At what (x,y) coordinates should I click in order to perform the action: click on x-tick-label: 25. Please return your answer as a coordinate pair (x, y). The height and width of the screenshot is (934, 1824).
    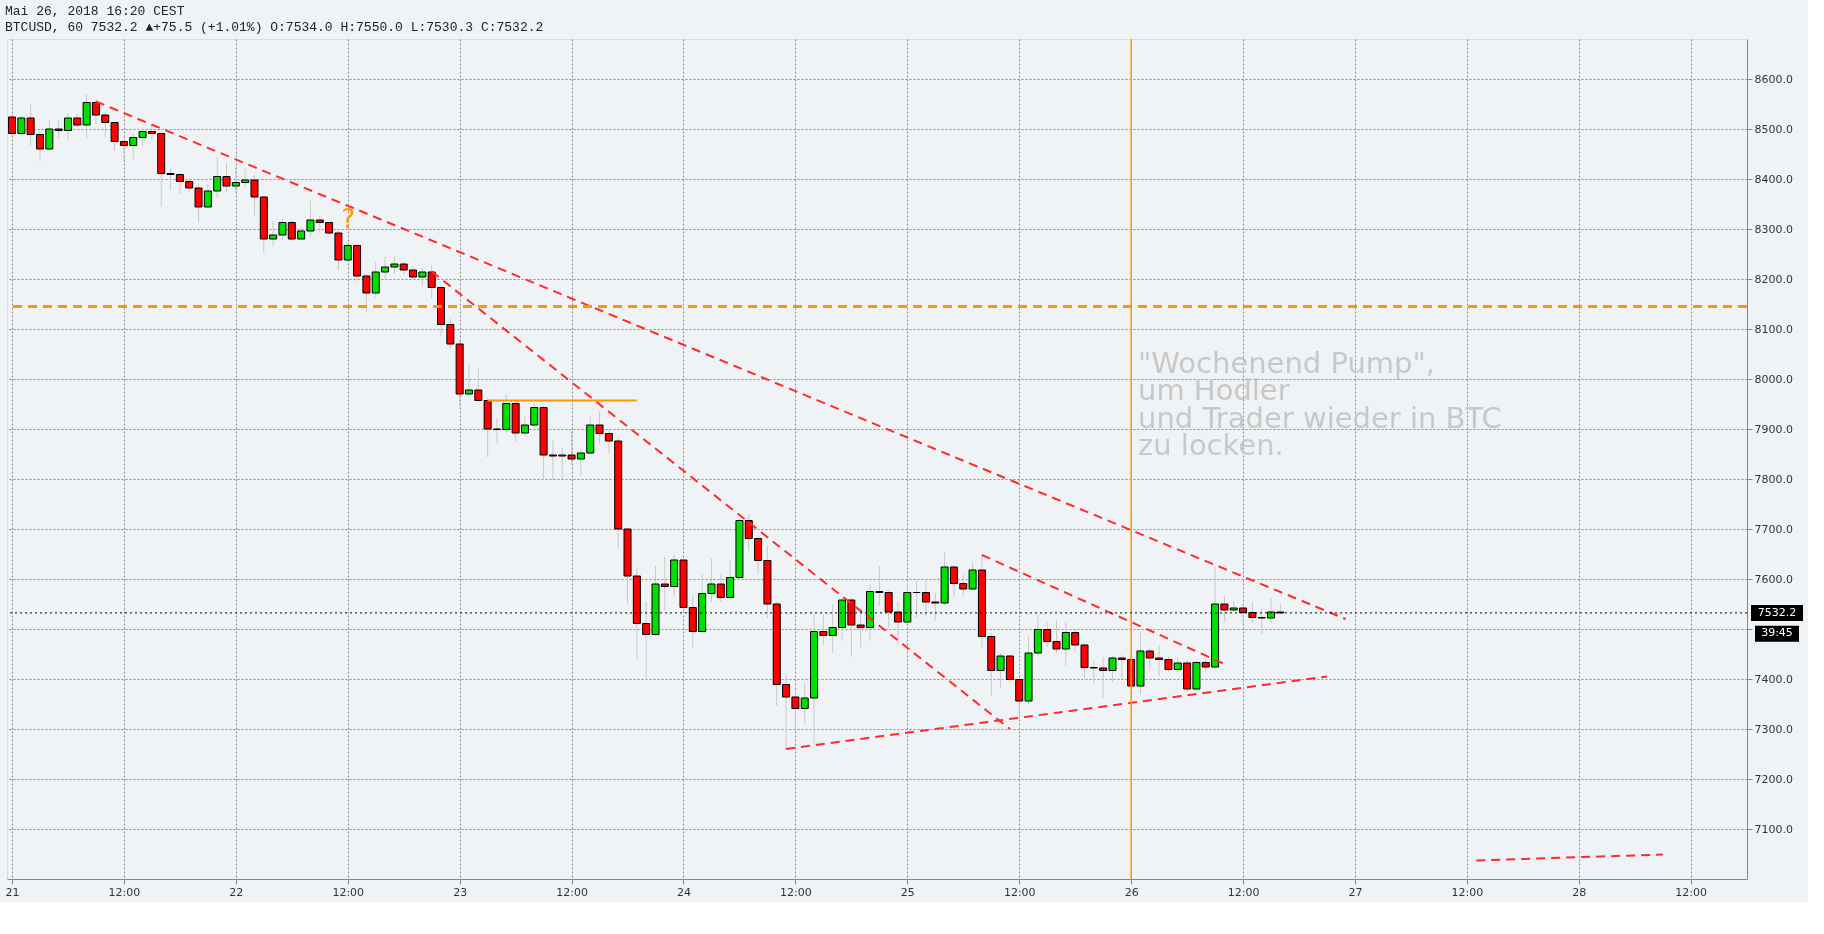
    Looking at the image, I should click on (907, 892).